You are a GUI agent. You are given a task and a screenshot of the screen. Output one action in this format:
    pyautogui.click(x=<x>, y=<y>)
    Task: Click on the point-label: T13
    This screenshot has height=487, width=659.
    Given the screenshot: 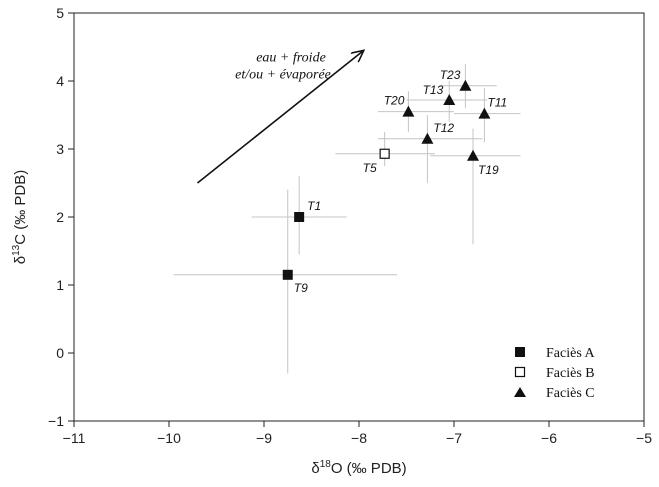 What is the action you would take?
    pyautogui.click(x=433, y=90)
    